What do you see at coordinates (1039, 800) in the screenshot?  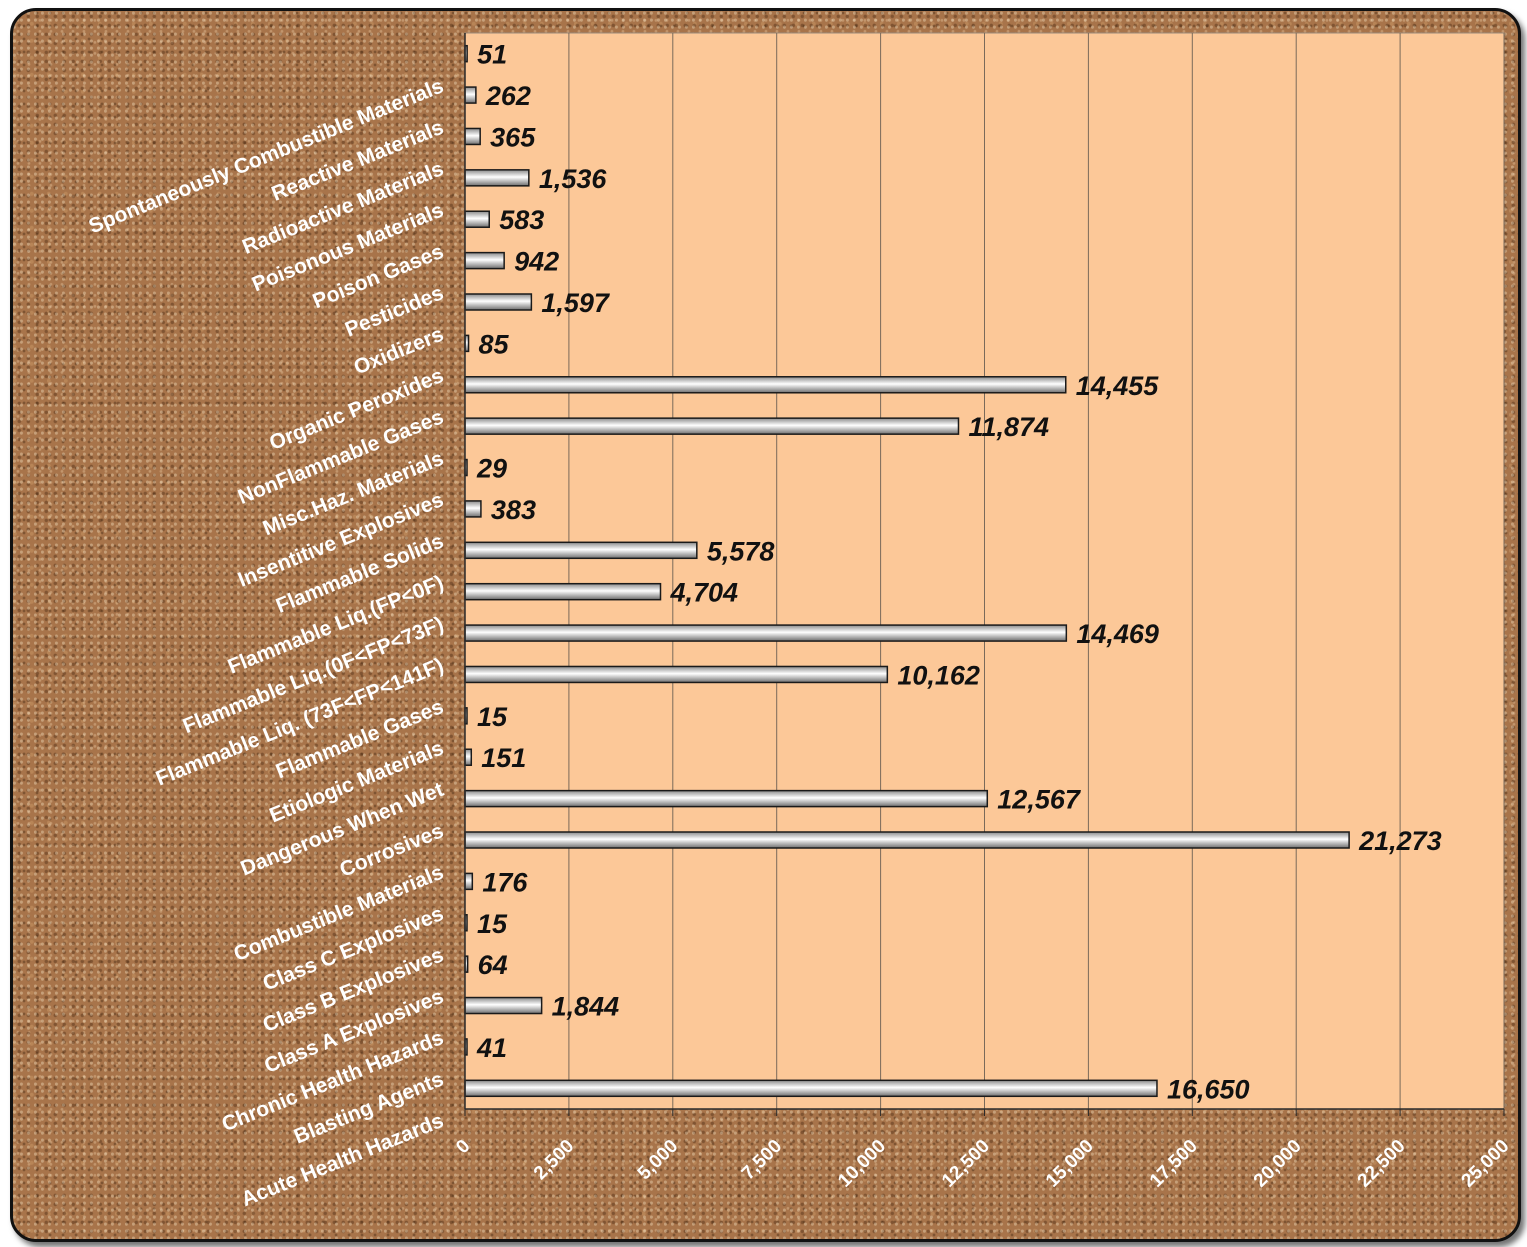 I see `data-label: 12,567` at bounding box center [1039, 800].